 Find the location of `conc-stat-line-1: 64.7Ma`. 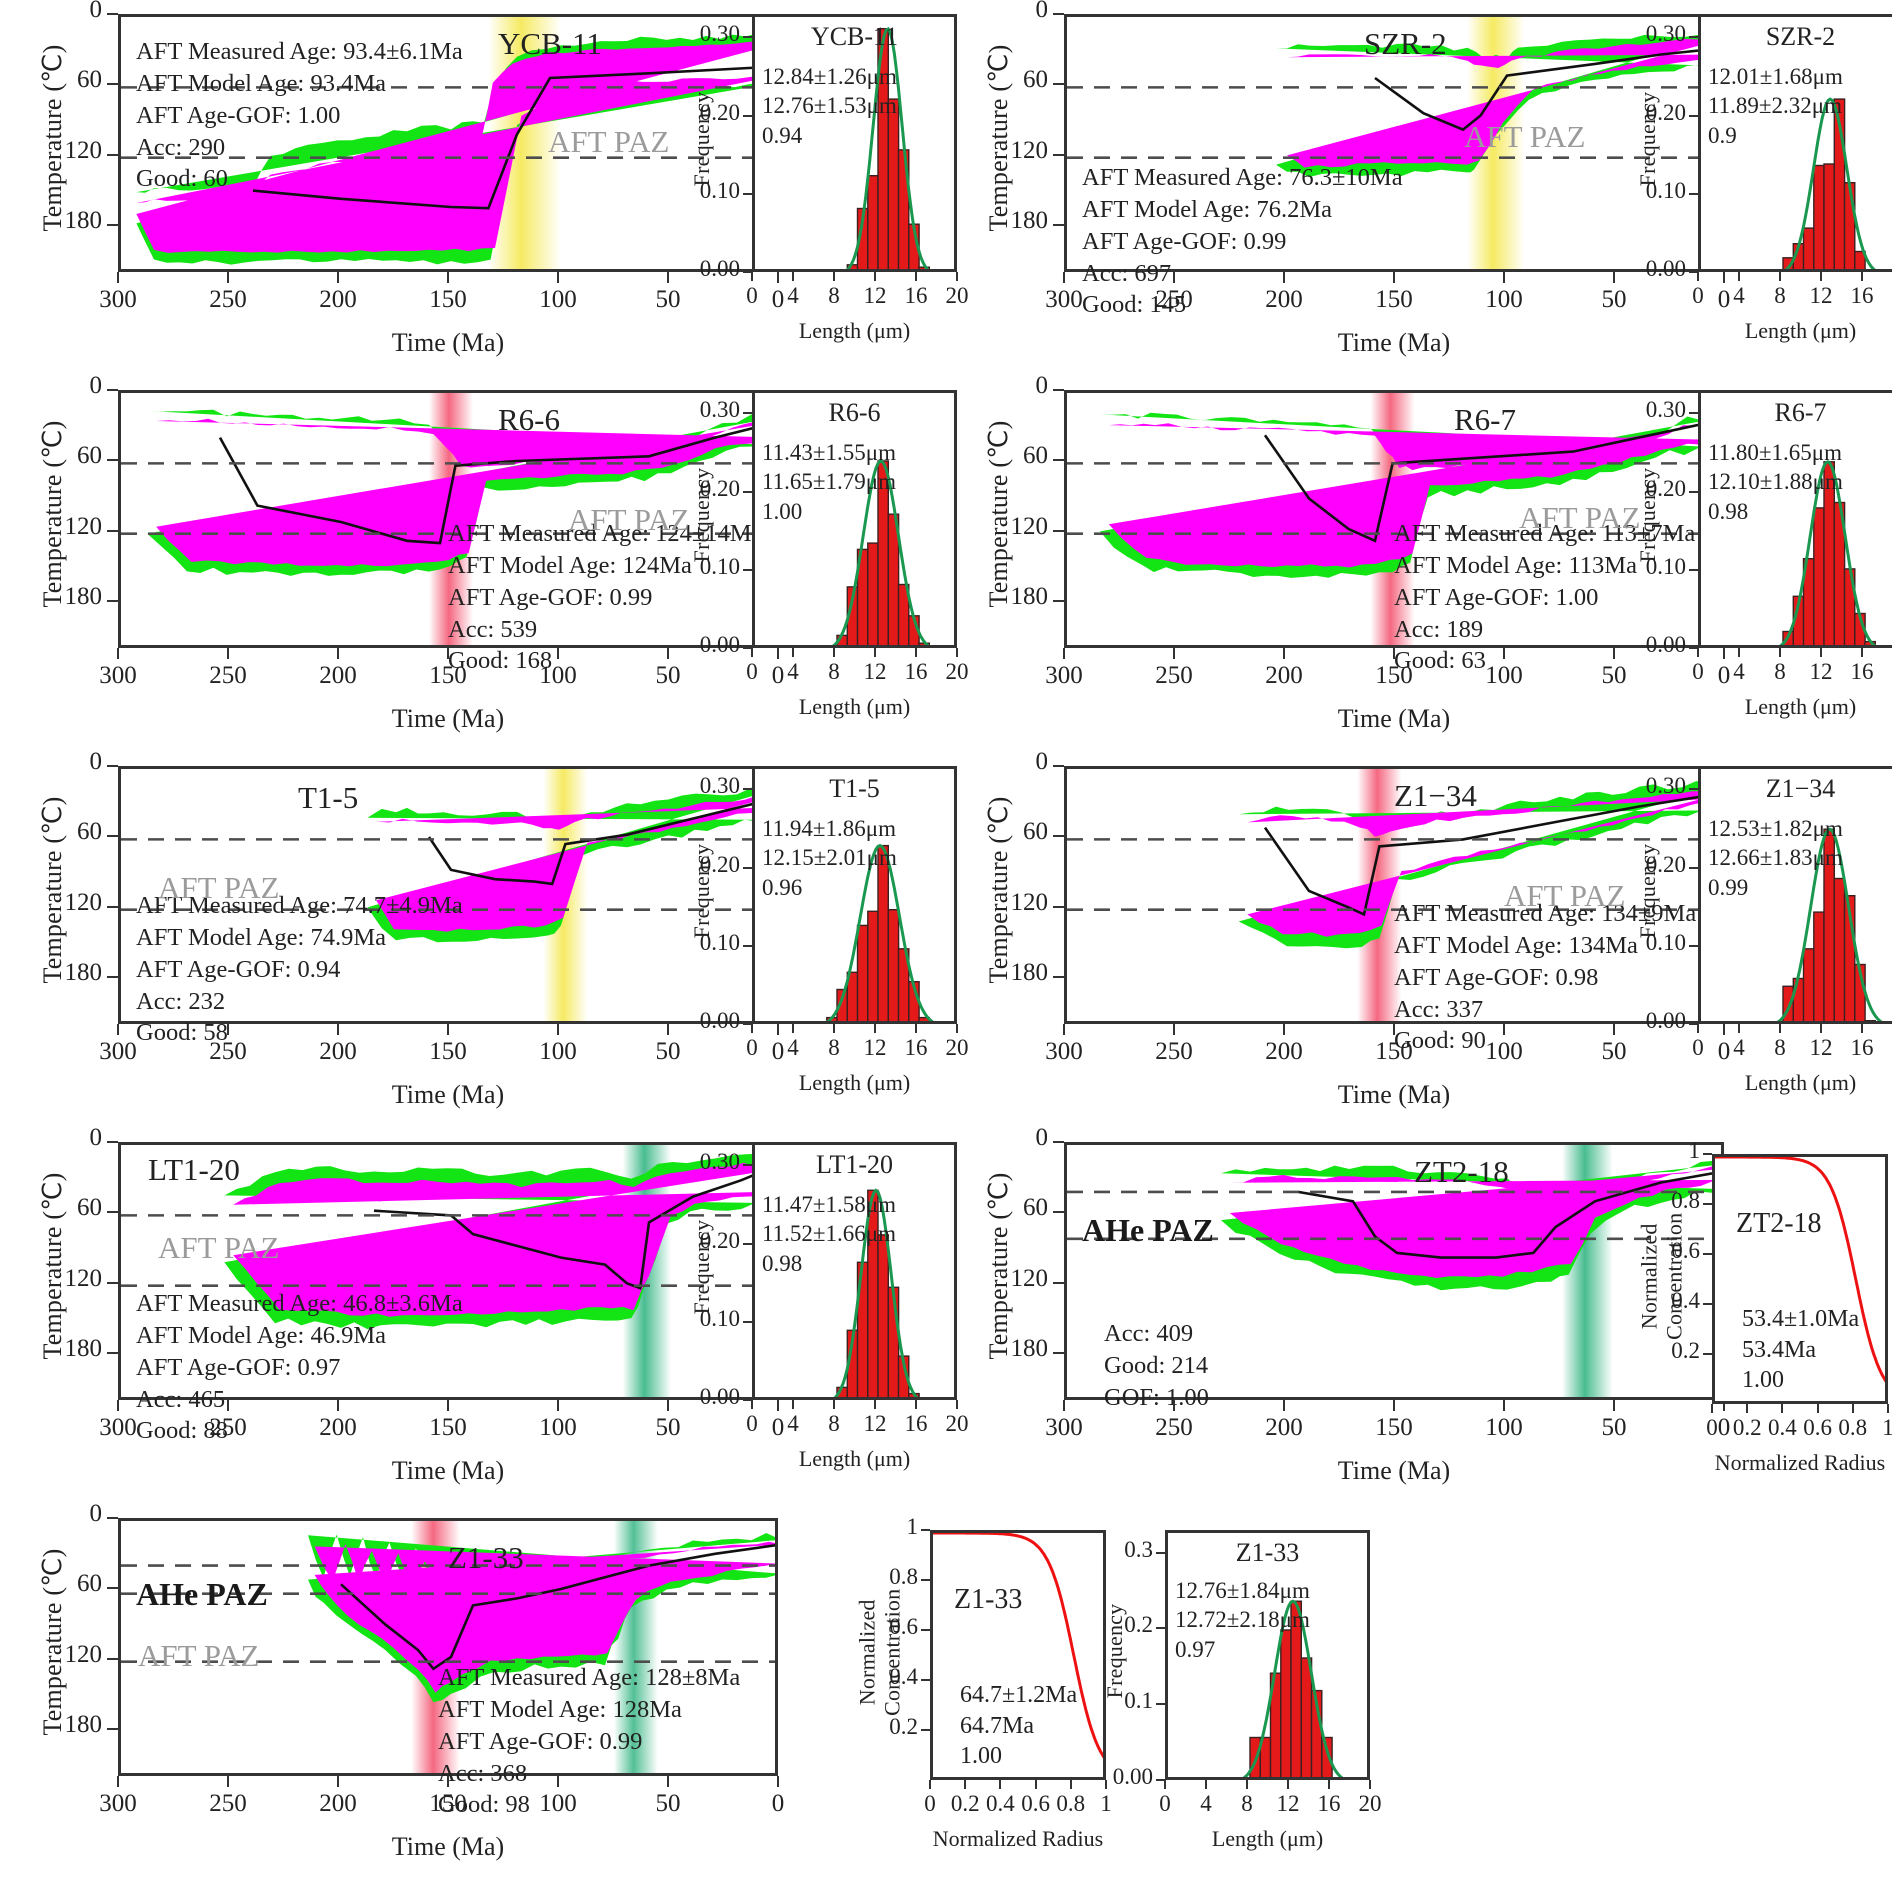

conc-stat-line-1: 64.7Ma is located at coordinates (997, 1725).